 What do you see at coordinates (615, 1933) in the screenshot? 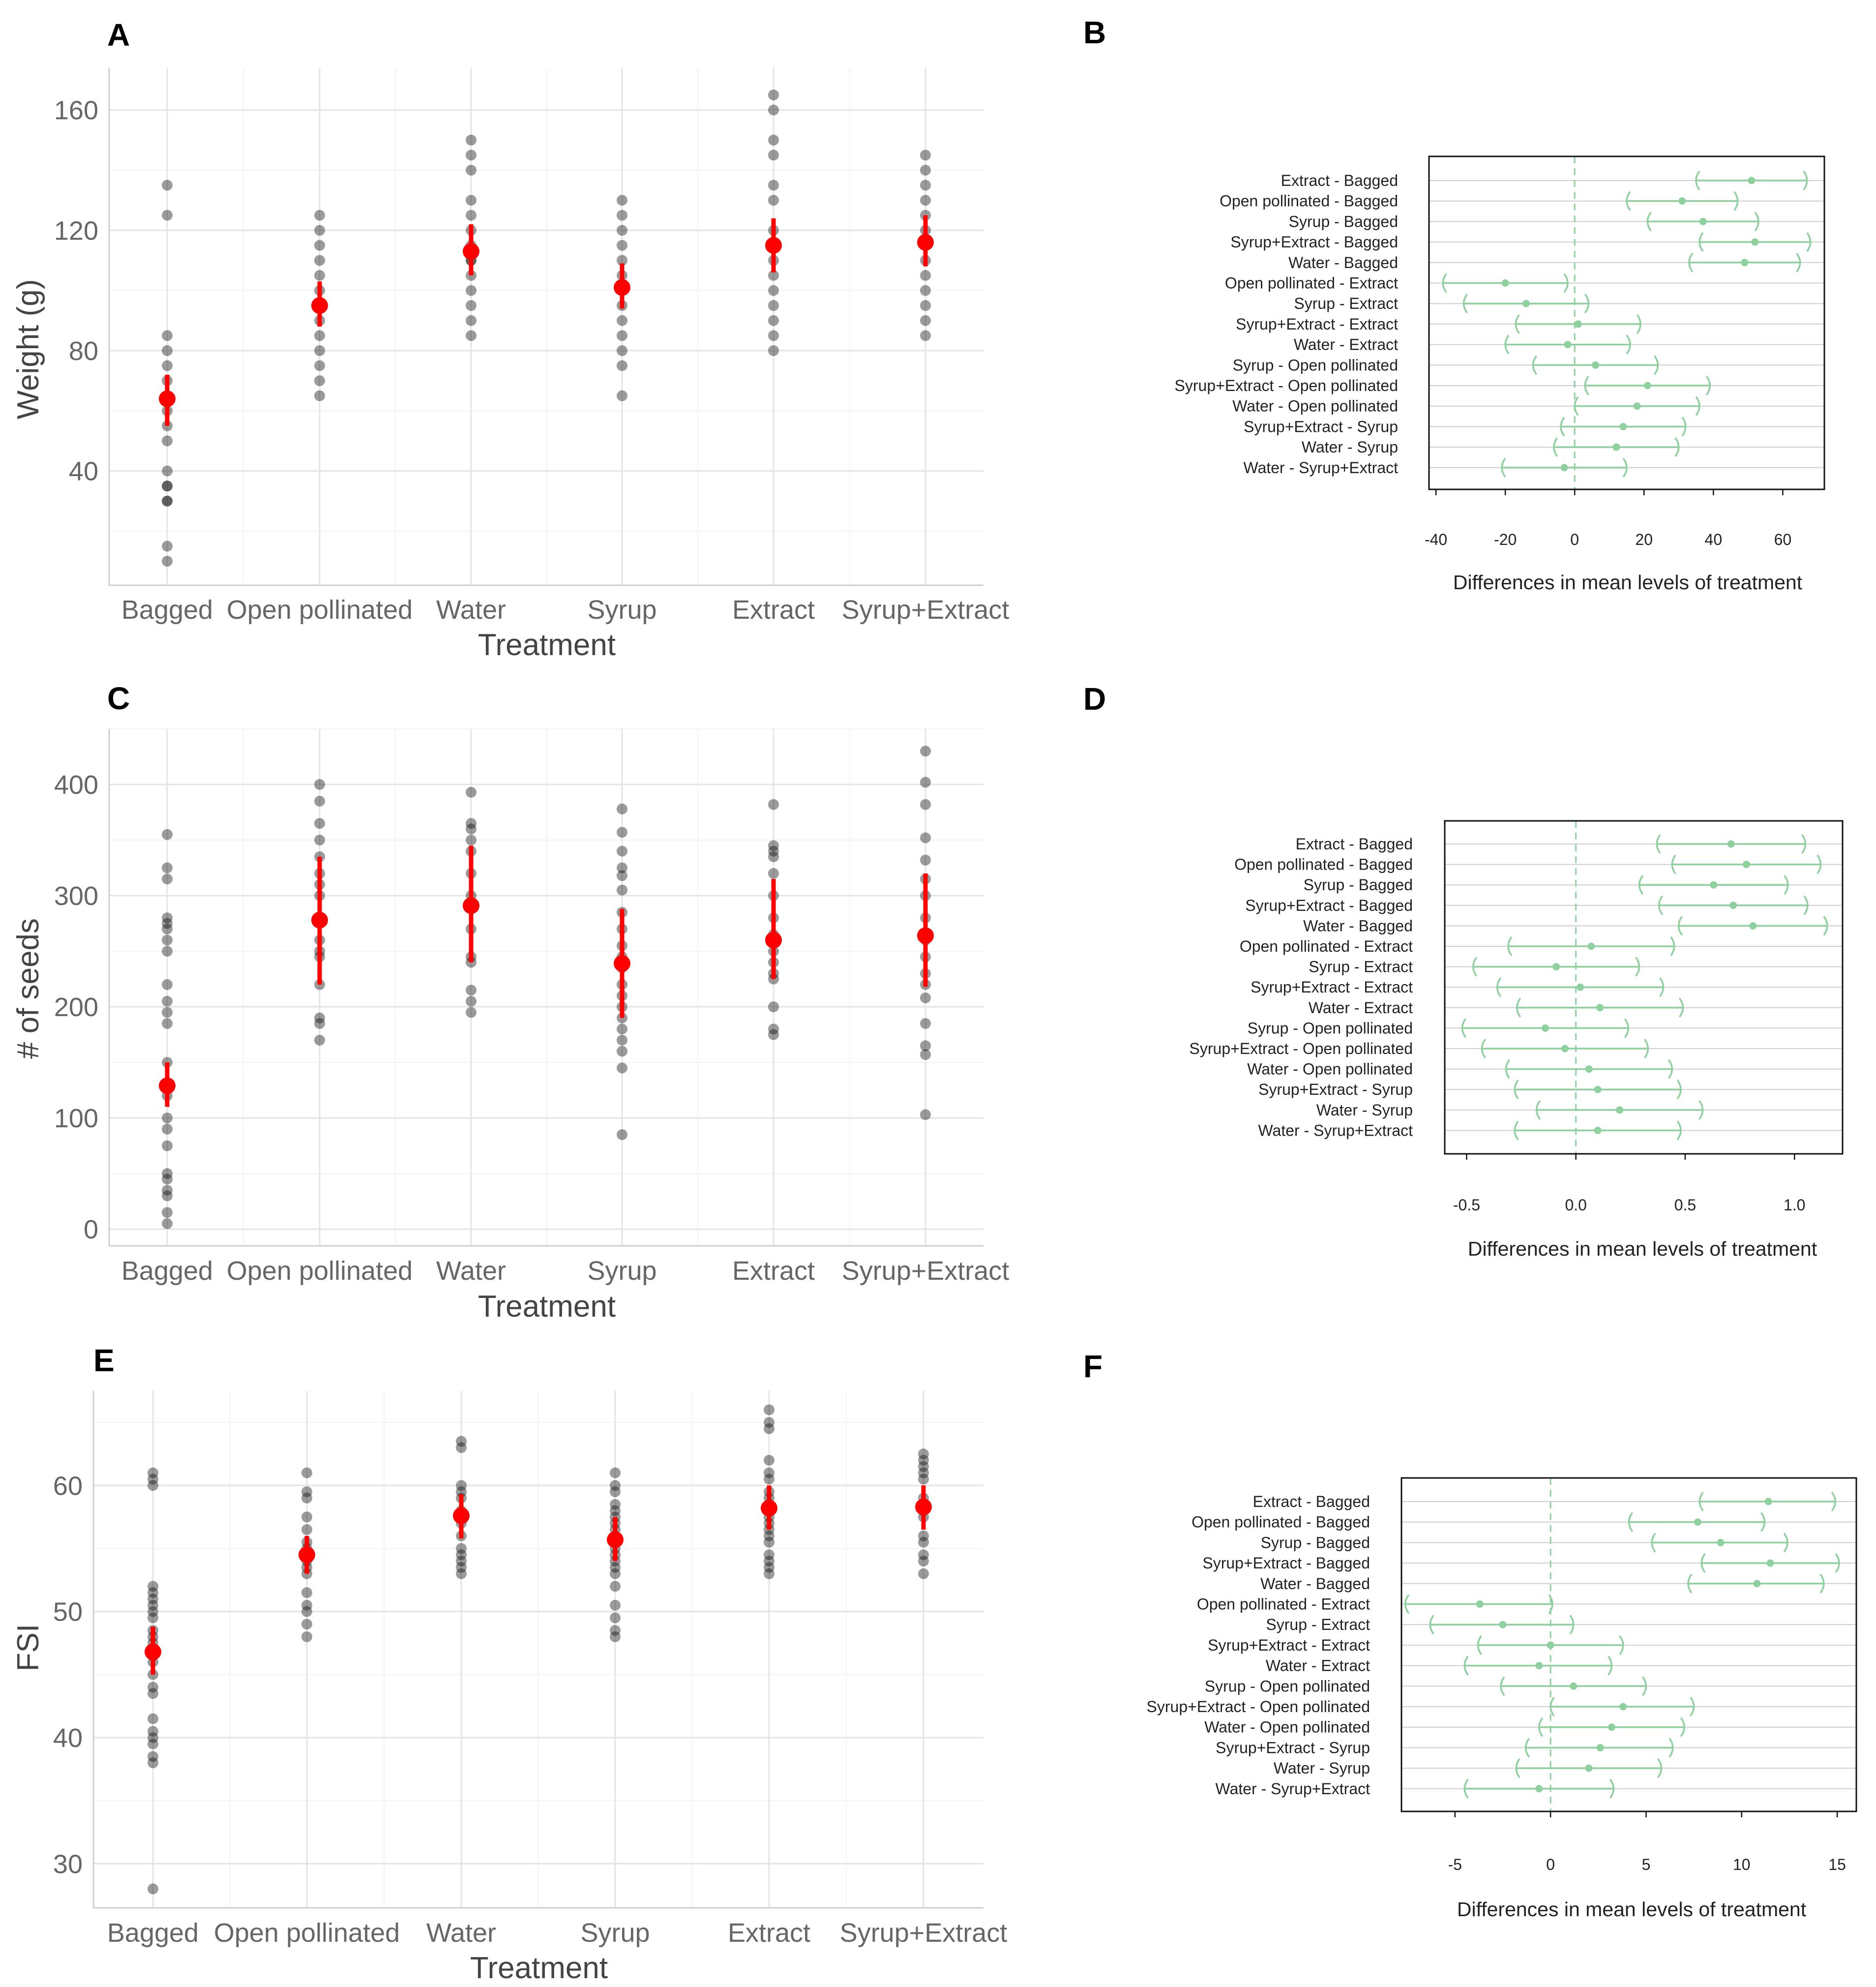
I see `x-category-label: Syrup` at bounding box center [615, 1933].